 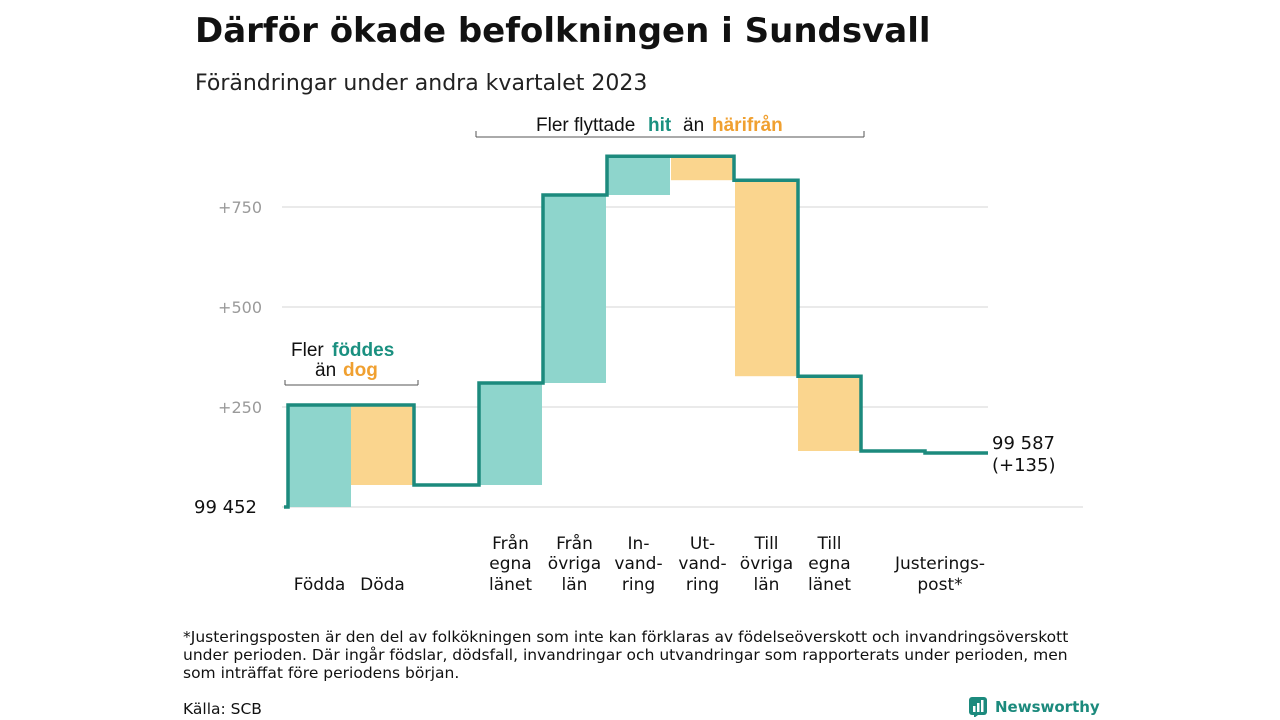 What do you see at coordinates (320, 585) in the screenshot?
I see `category-label: Födda` at bounding box center [320, 585].